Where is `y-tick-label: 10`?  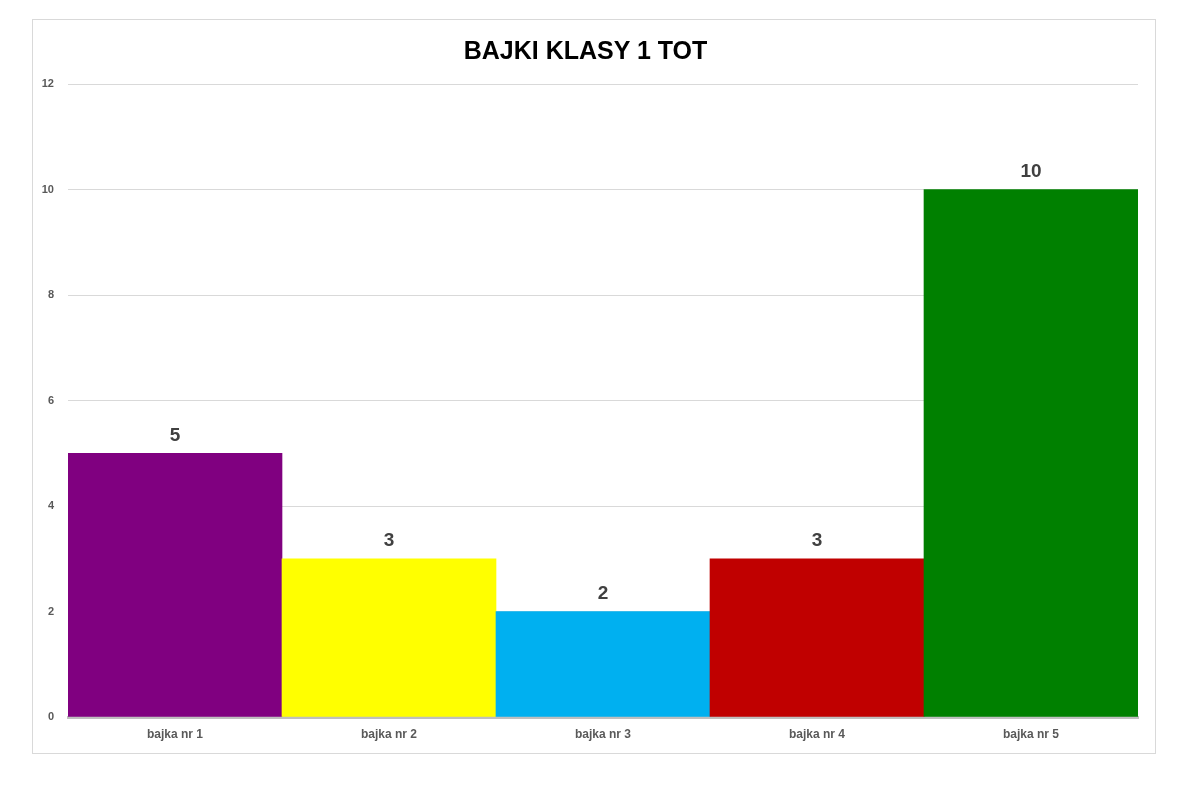 y-tick-label: 10 is located at coordinates (47, 188).